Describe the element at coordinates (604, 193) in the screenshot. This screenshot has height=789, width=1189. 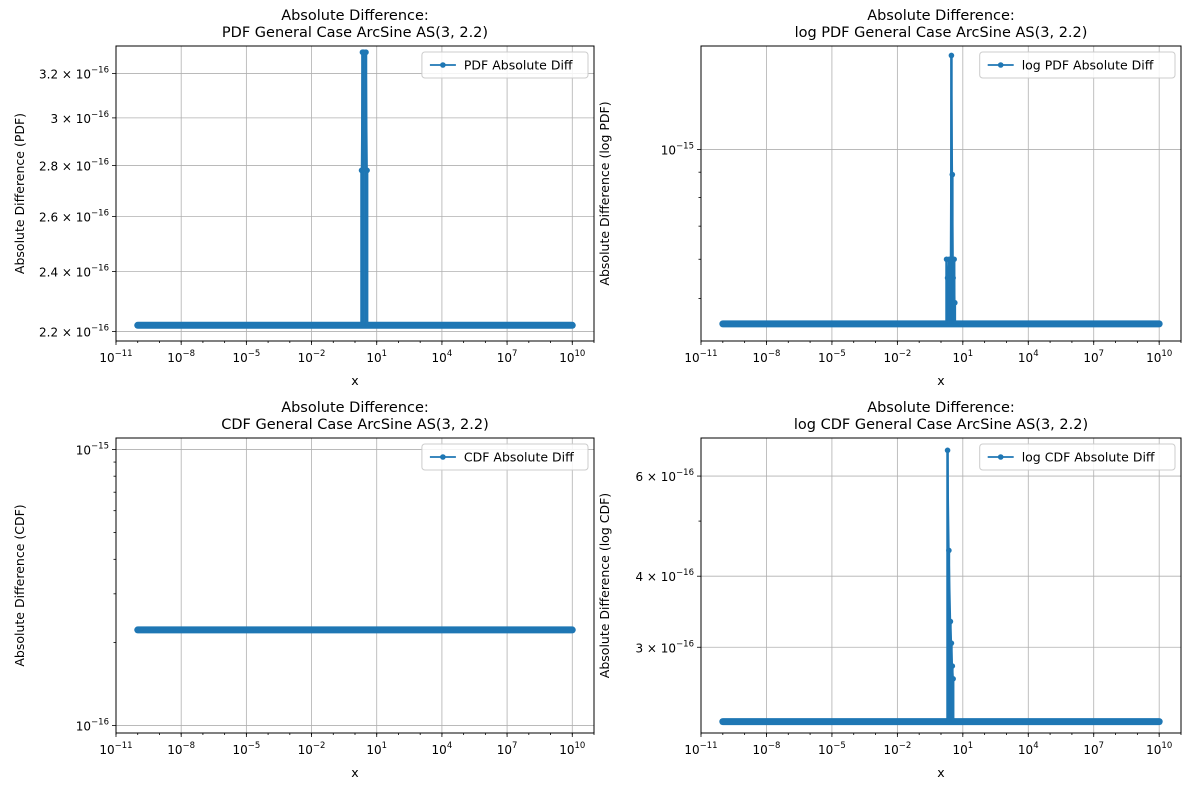
I see `y-axis-label: Absolute Difference (log PDF)` at that location.